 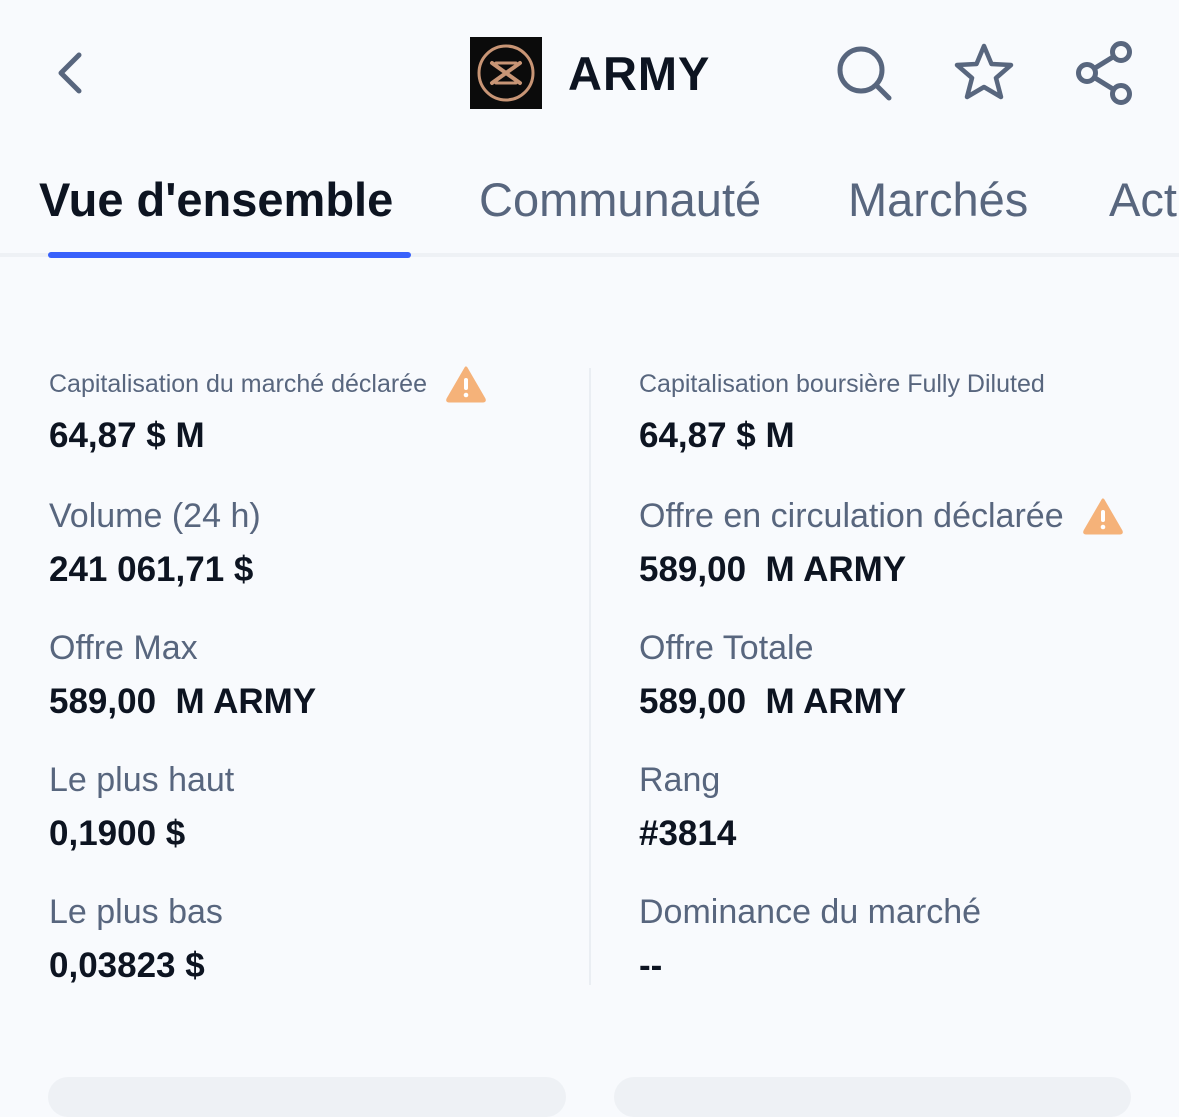 I want to click on tab-activity: Act, so click(x=1143, y=199).